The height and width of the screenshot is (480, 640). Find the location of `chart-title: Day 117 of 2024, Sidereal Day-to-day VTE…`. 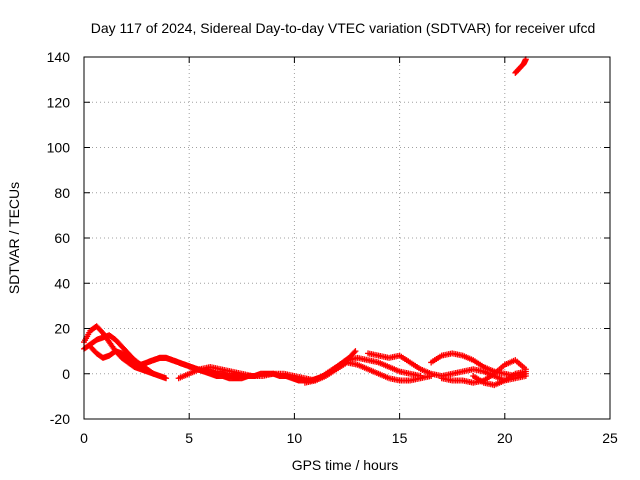

chart-title: Day 117 of 2024, Sidereal Day-to-day VTE… is located at coordinates (343, 28).